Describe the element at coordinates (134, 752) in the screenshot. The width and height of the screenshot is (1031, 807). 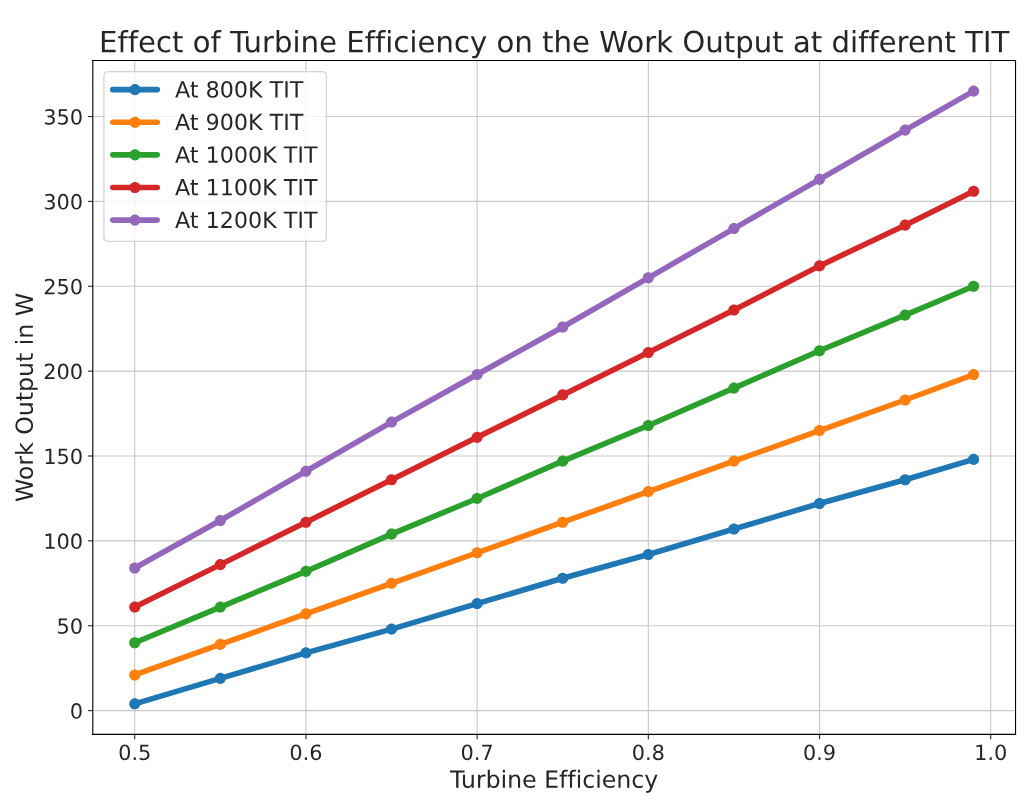
I see `x-tick-label: 0.5` at that location.